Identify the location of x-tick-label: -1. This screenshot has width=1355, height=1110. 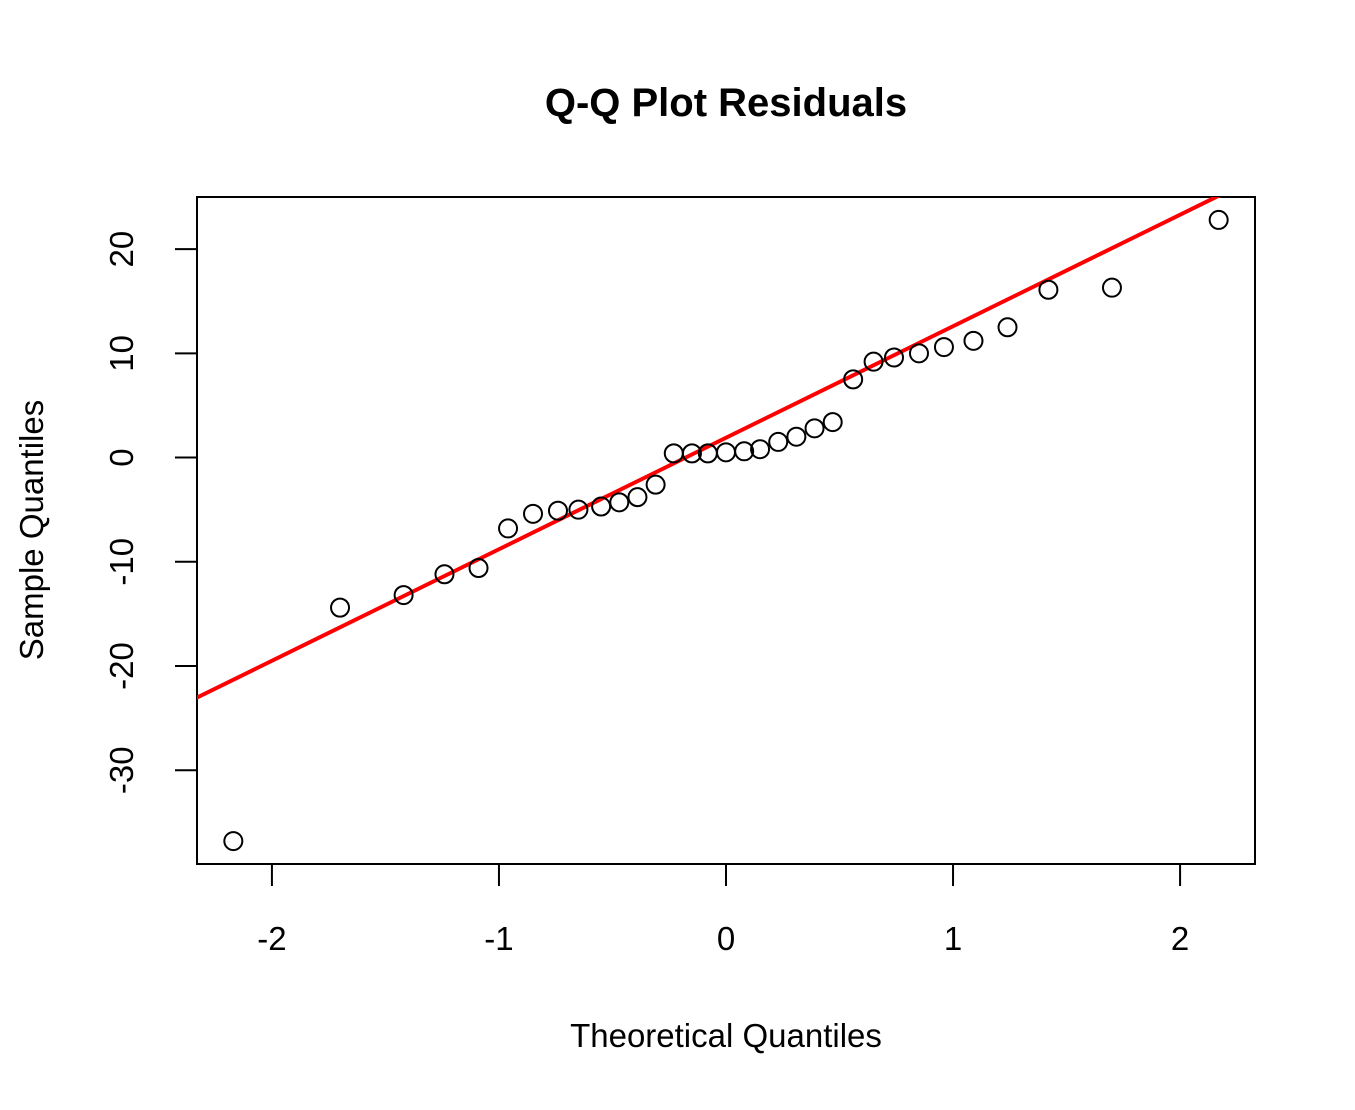
(498, 938).